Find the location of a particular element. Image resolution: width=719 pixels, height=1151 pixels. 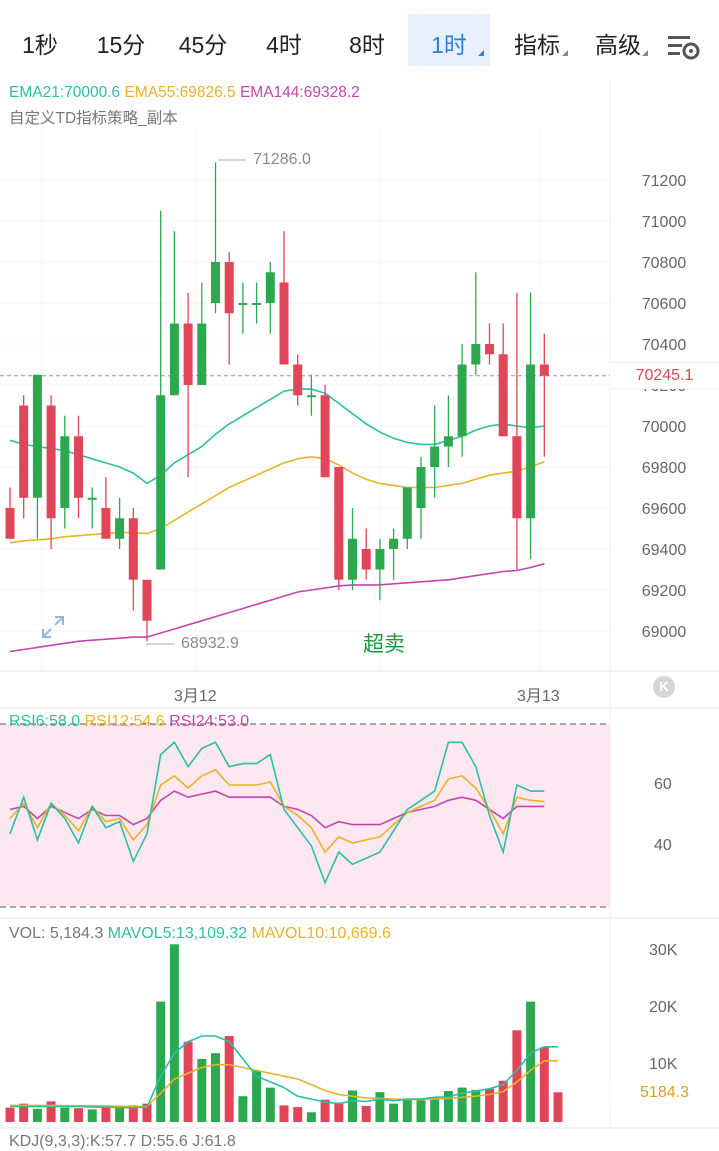

price-axis-label: 70000 is located at coordinates (664, 427).